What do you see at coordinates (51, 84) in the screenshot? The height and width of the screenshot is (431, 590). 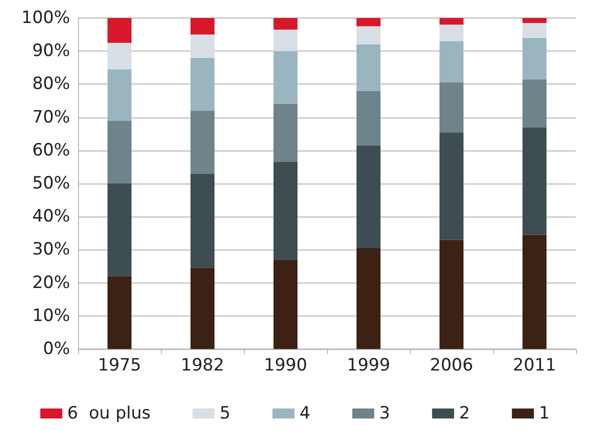 I see `y-tick-label: 80%` at bounding box center [51, 84].